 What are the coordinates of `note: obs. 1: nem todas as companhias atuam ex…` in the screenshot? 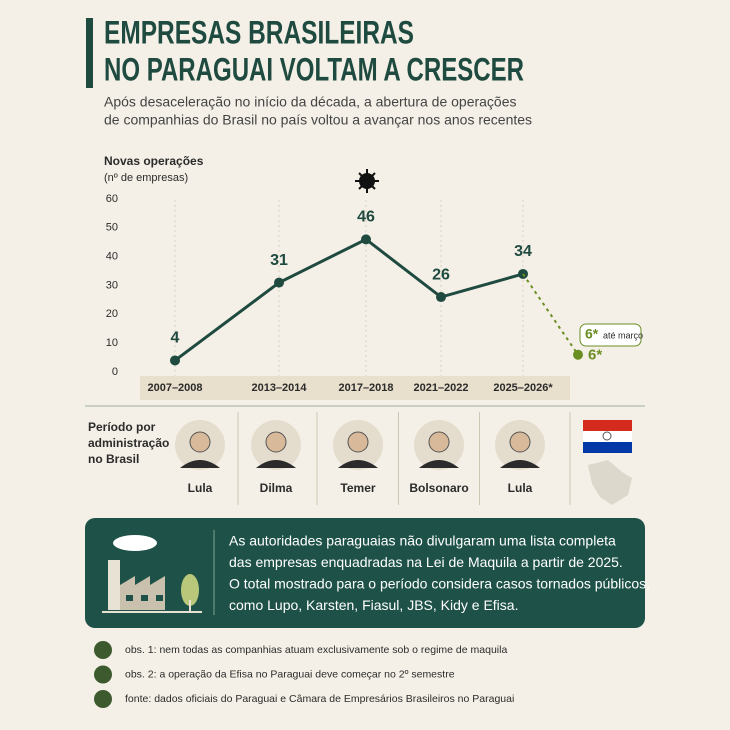 It's located at (316, 650).